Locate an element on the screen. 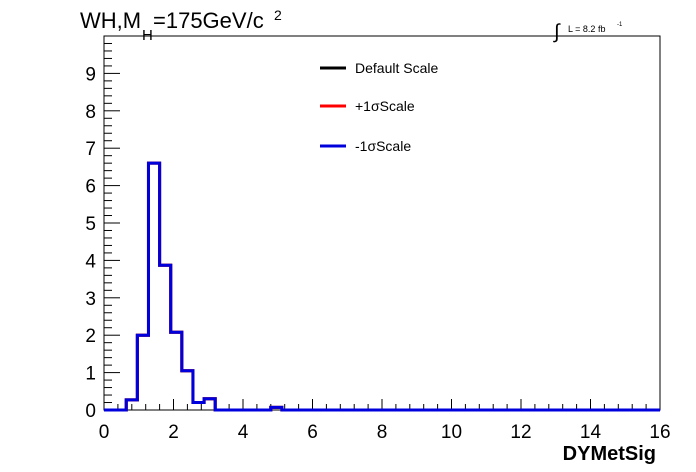  y-tick-label: 2 is located at coordinates (90, 336).